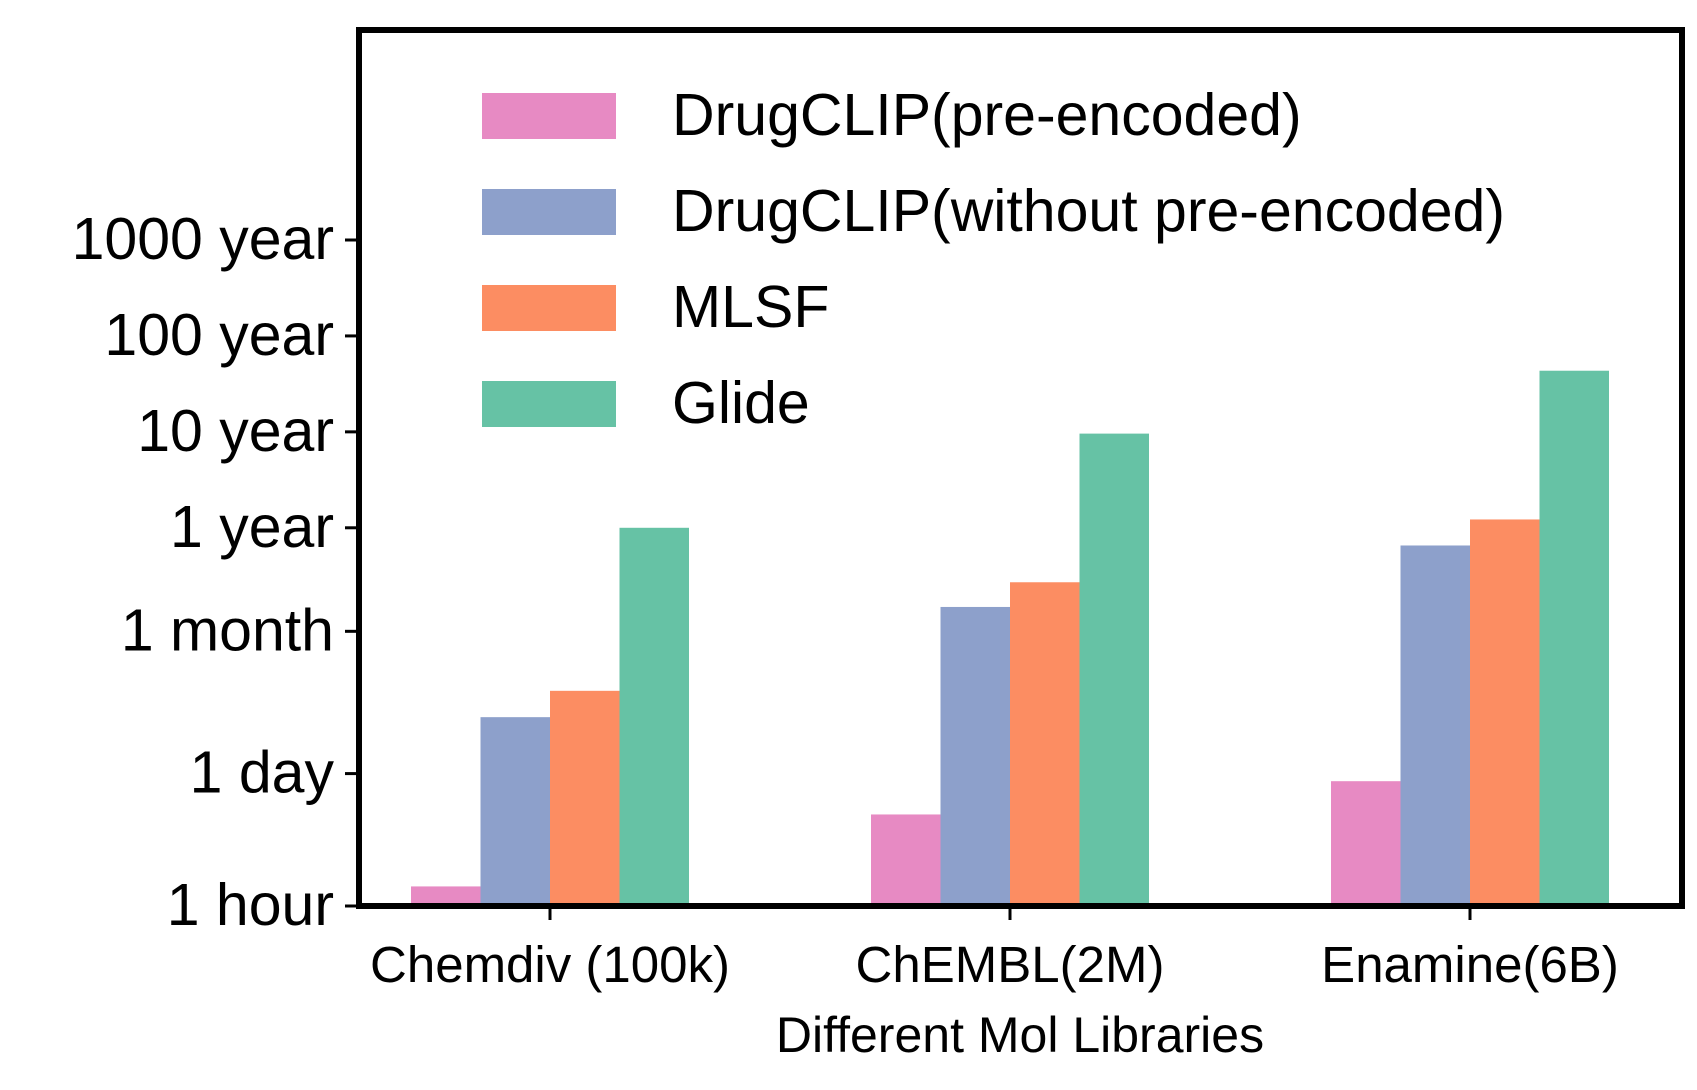 The image size is (1697, 1090). Describe the element at coordinates (235, 431) in the screenshot. I see `y-tick-label: 10 year` at that location.